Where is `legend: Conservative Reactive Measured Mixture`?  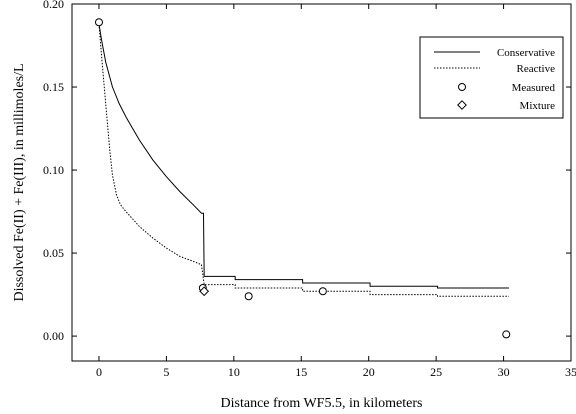
legend: Conservative Reactive Measured Mixture is located at coordinates (491, 77).